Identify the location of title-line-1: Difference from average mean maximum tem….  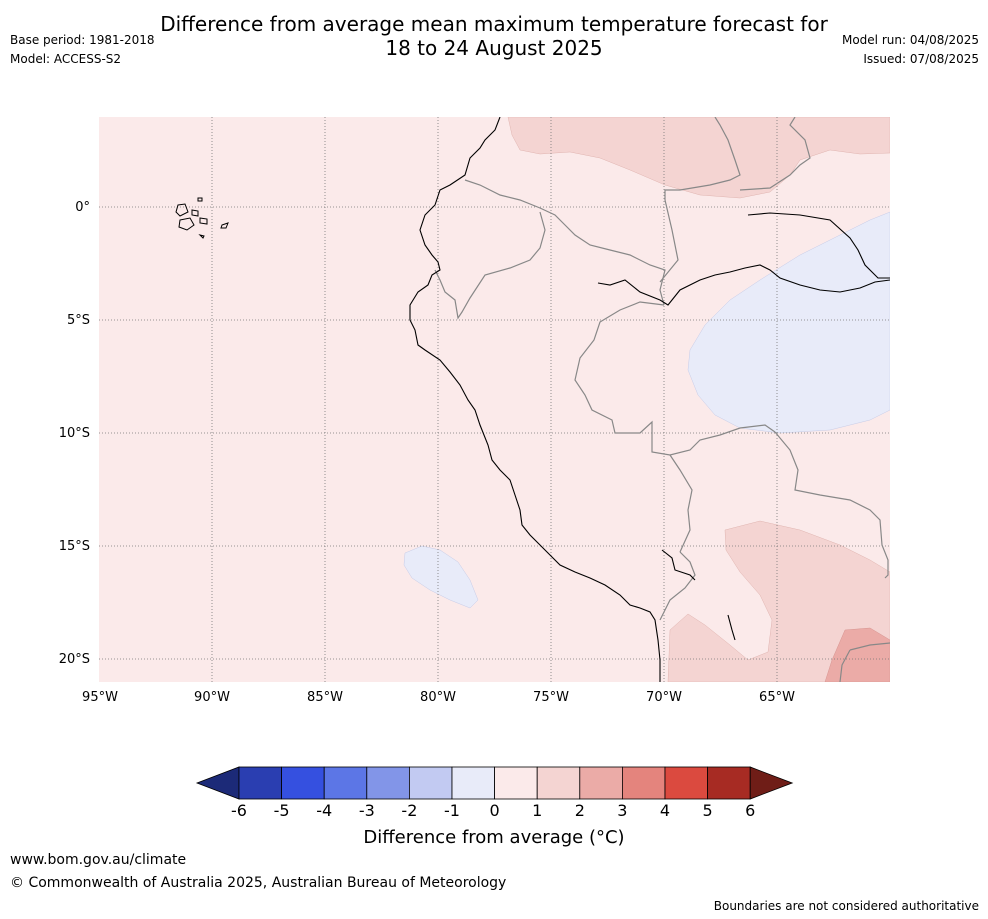
(494, 24).